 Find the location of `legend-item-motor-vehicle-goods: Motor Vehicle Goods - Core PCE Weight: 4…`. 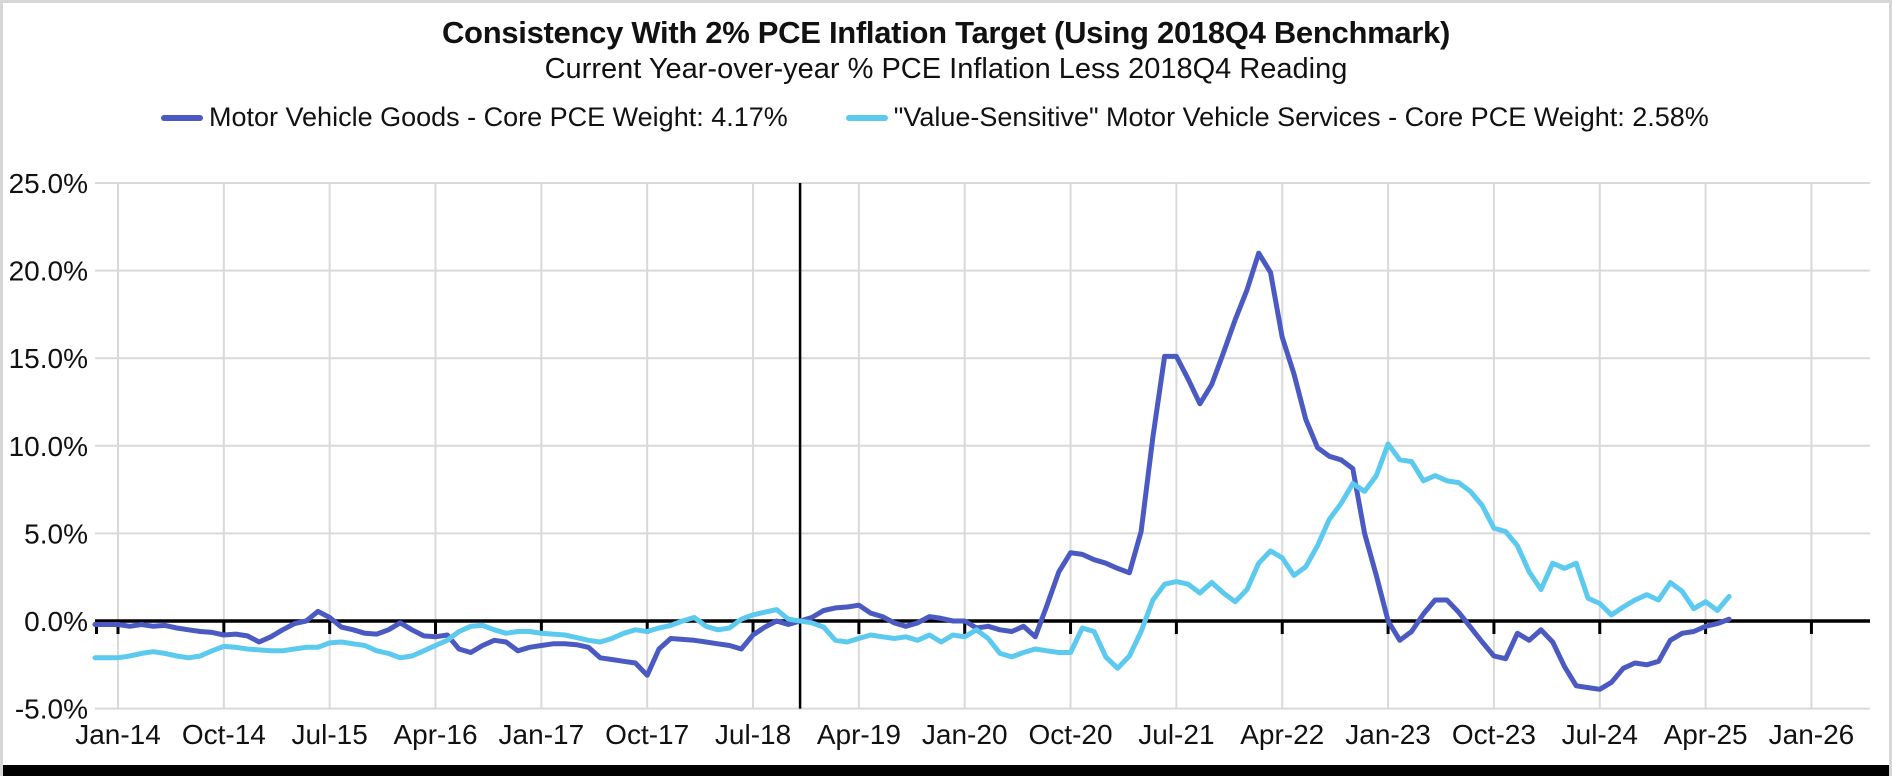

legend-item-motor-vehicle-goods: Motor Vehicle Goods - Core PCE Weight: 4… is located at coordinates (474, 117).